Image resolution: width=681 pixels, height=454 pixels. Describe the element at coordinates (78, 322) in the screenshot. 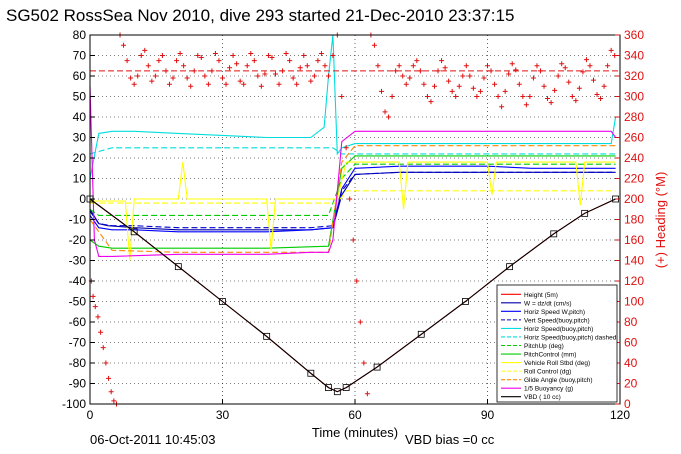

I see `y-tick-label: -60` at that location.